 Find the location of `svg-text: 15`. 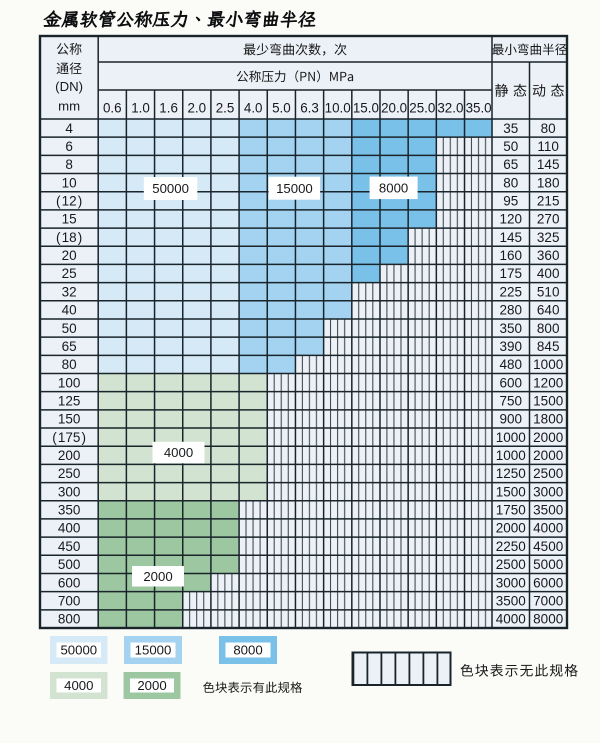

svg-text: 15 is located at coordinates (69, 219).